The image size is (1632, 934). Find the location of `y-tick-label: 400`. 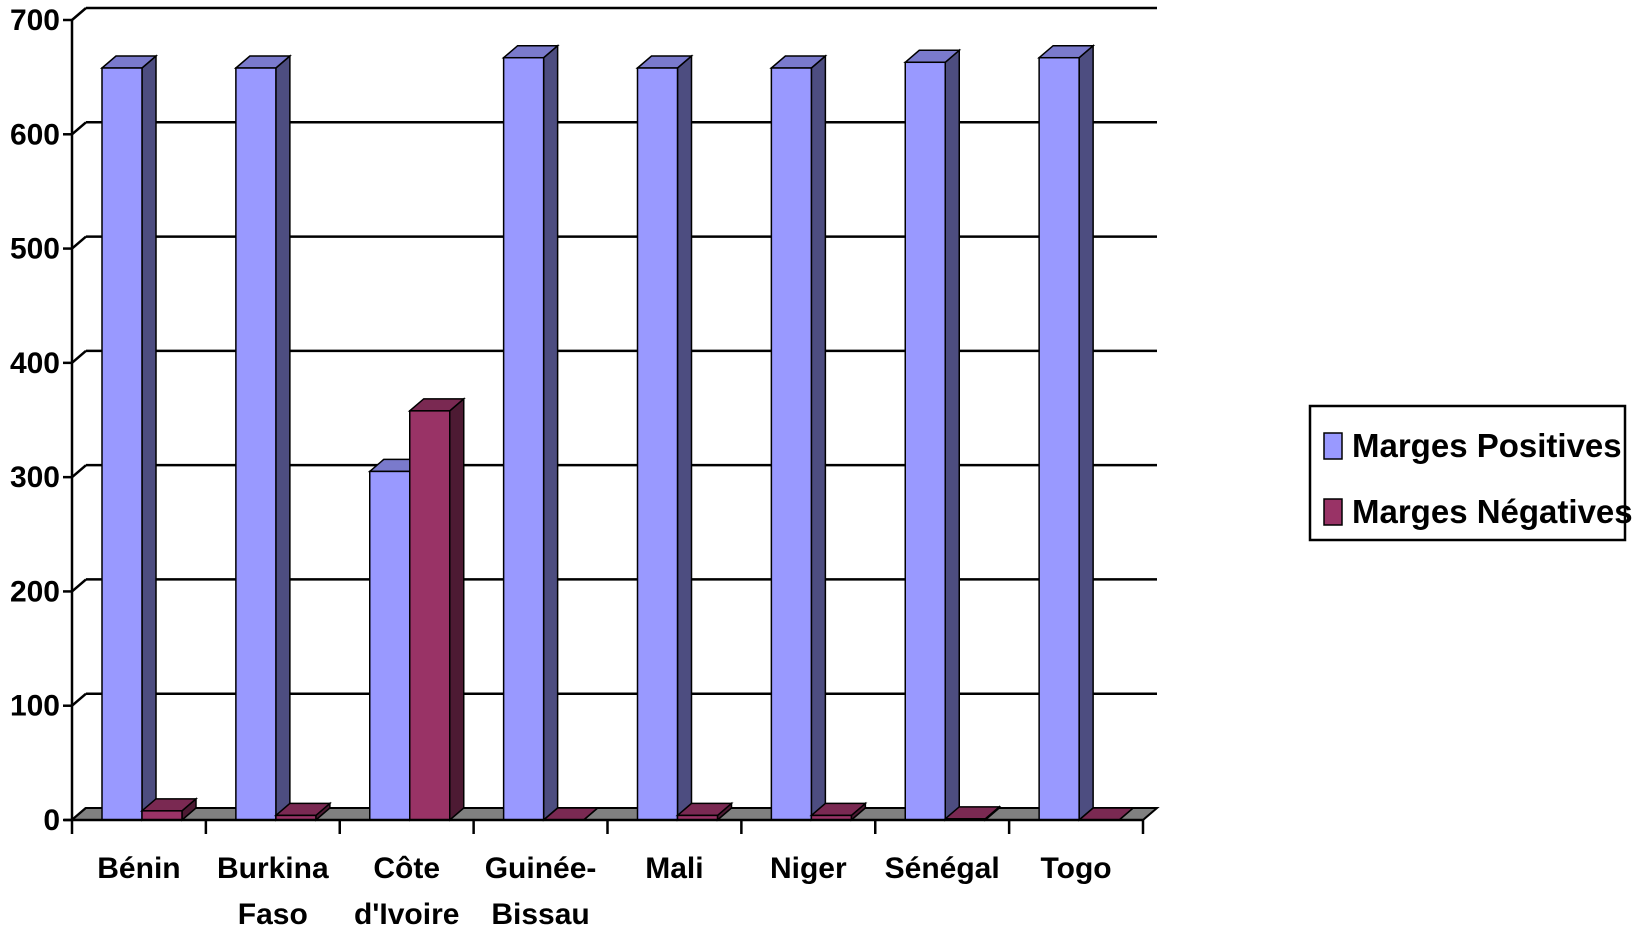

y-tick-label: 400 is located at coordinates (35, 363).